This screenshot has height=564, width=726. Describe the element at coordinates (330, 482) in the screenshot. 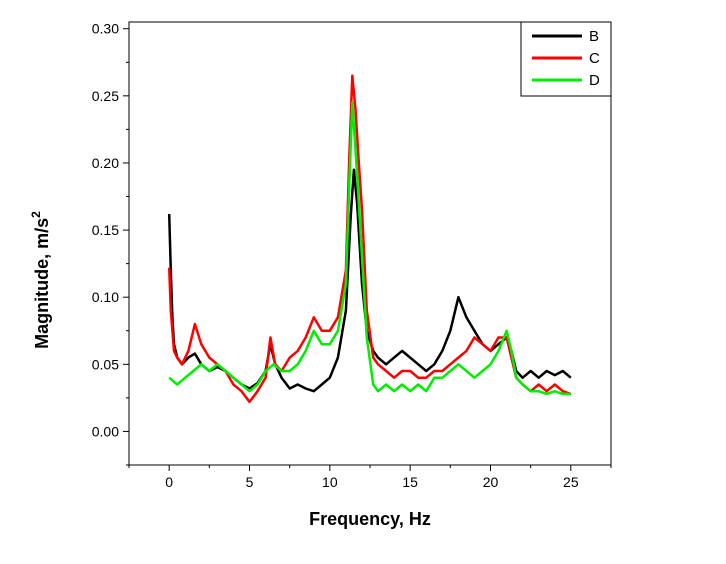

I see `x-tick-label: 10` at that location.